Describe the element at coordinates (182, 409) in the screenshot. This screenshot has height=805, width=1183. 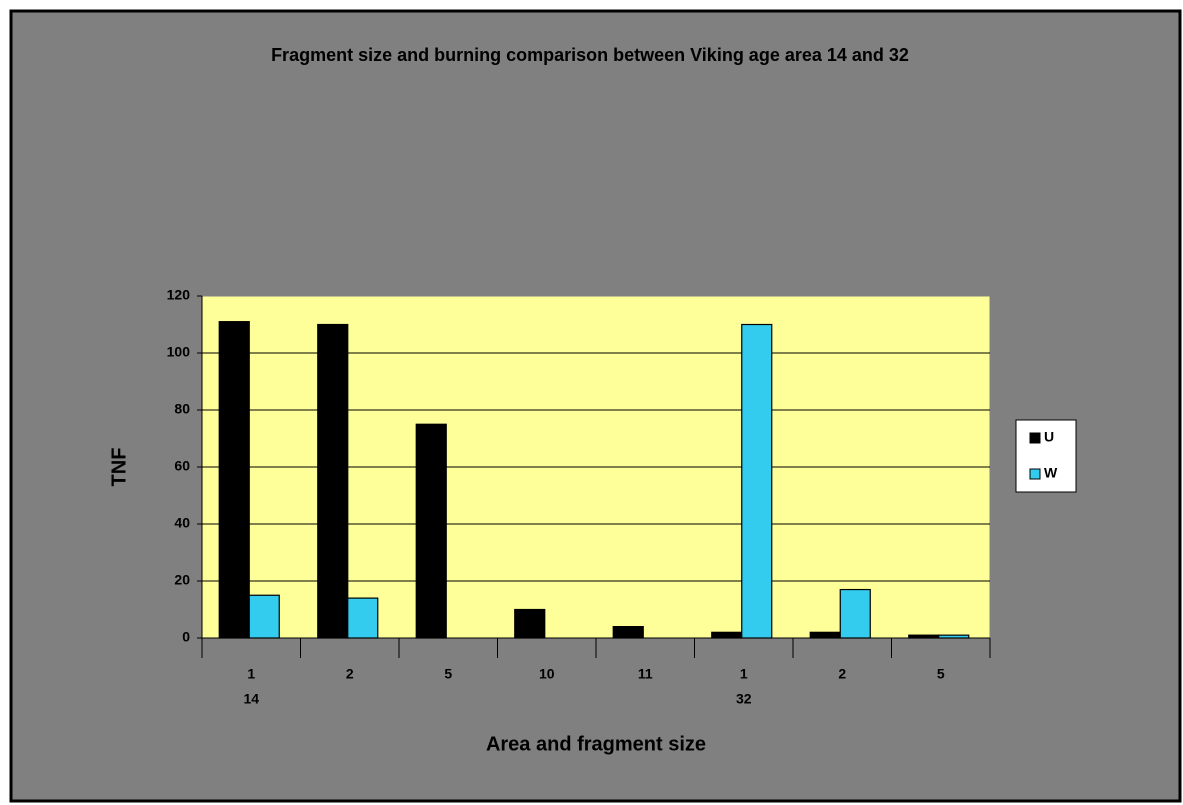
I see `y-tick-label: 80` at that location.